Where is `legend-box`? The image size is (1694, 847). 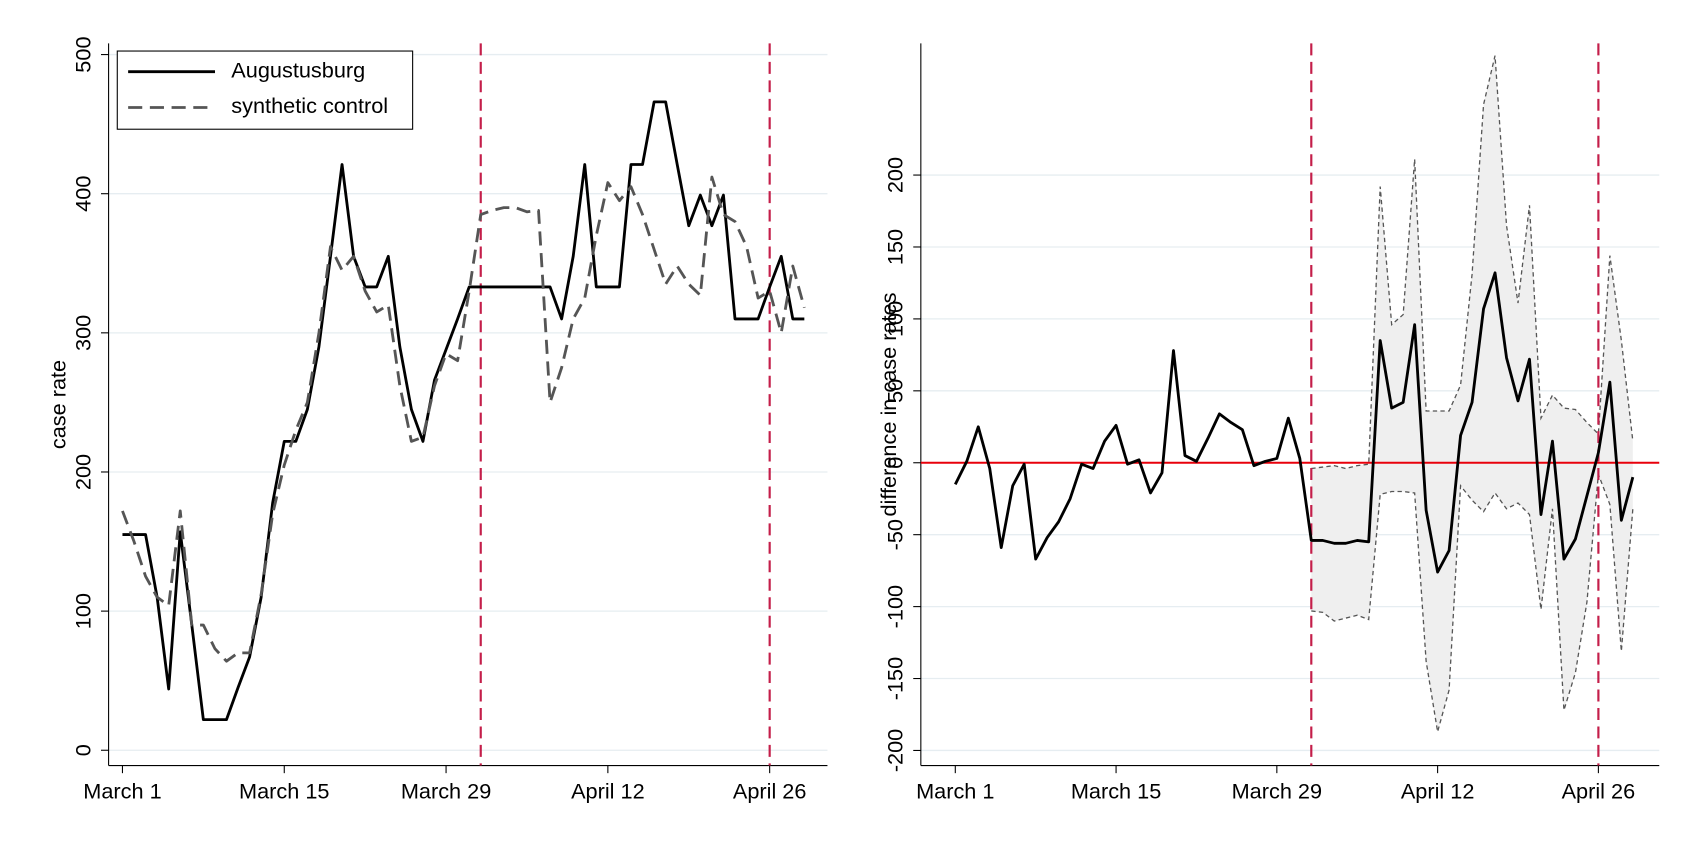 legend-box is located at coordinates (265, 90).